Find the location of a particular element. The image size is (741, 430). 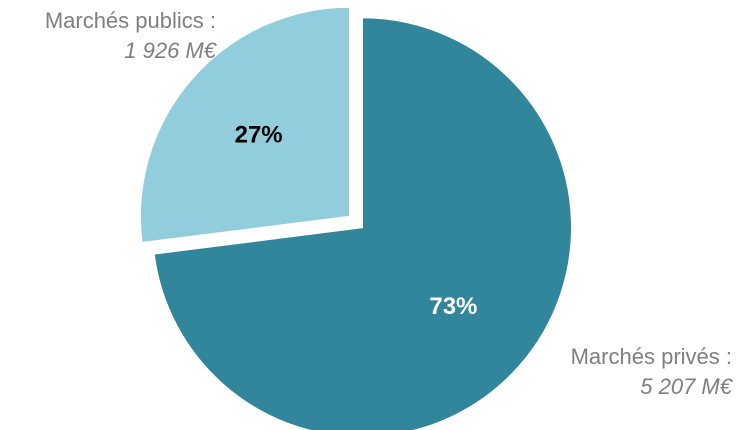

label-marches-prives-name: Marchés privés : is located at coordinates (651, 356).